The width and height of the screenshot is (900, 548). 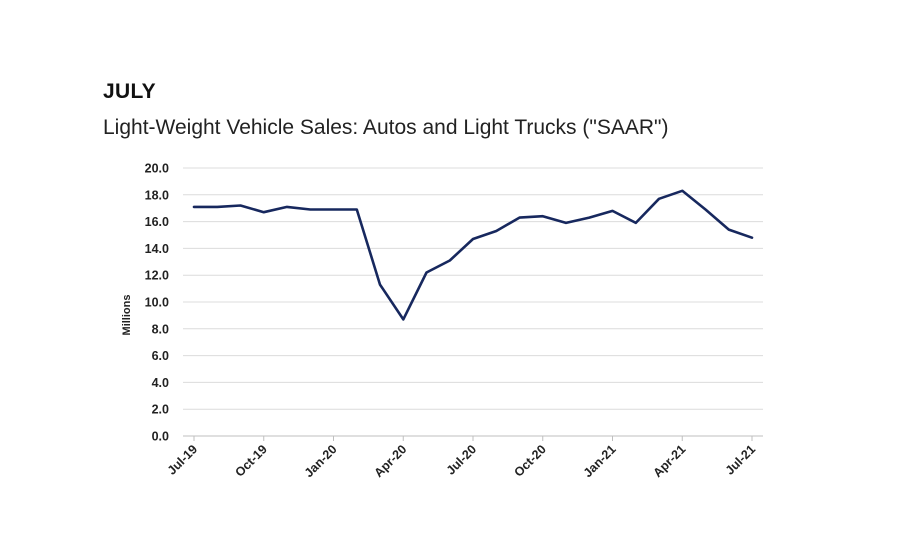 I want to click on y-tick-label: 14.0, so click(x=157, y=249).